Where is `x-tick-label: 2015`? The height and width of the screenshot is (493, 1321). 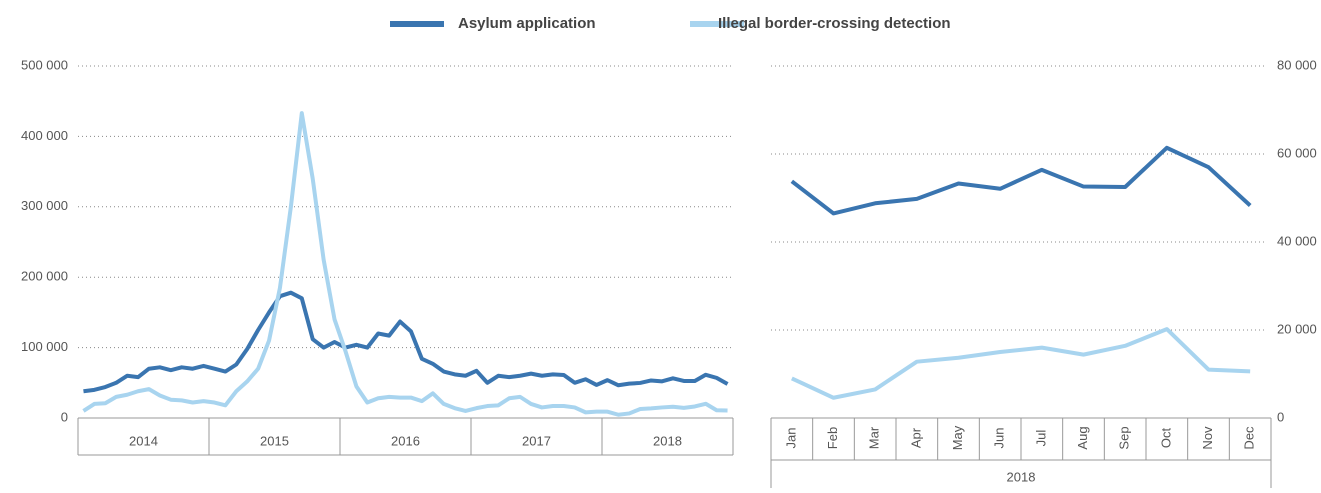
x-tick-label: 2015 is located at coordinates (274, 440).